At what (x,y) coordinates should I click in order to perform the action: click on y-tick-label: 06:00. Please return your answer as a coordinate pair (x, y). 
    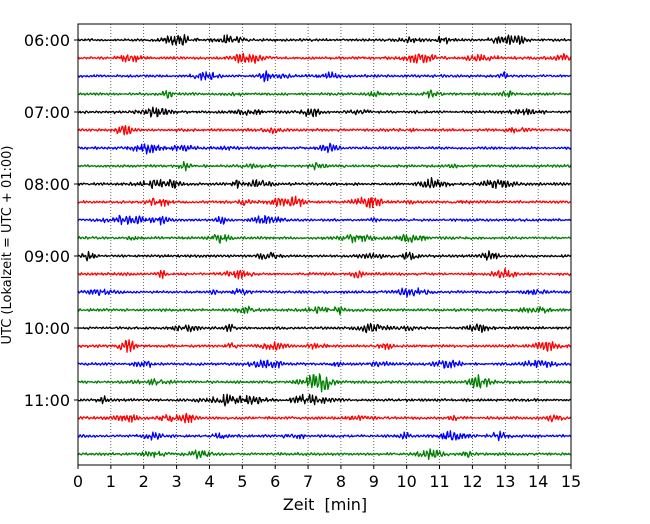
    Looking at the image, I should click on (47, 40).